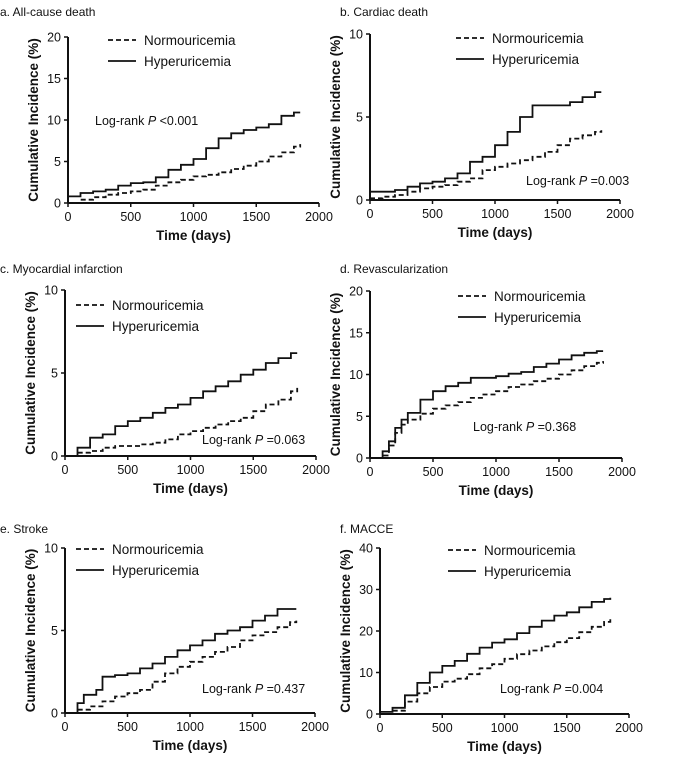 This screenshot has height=767, width=677. What do you see at coordinates (61, 269) in the screenshot?
I see `panel-title: c. Myocardial infarction` at bounding box center [61, 269].